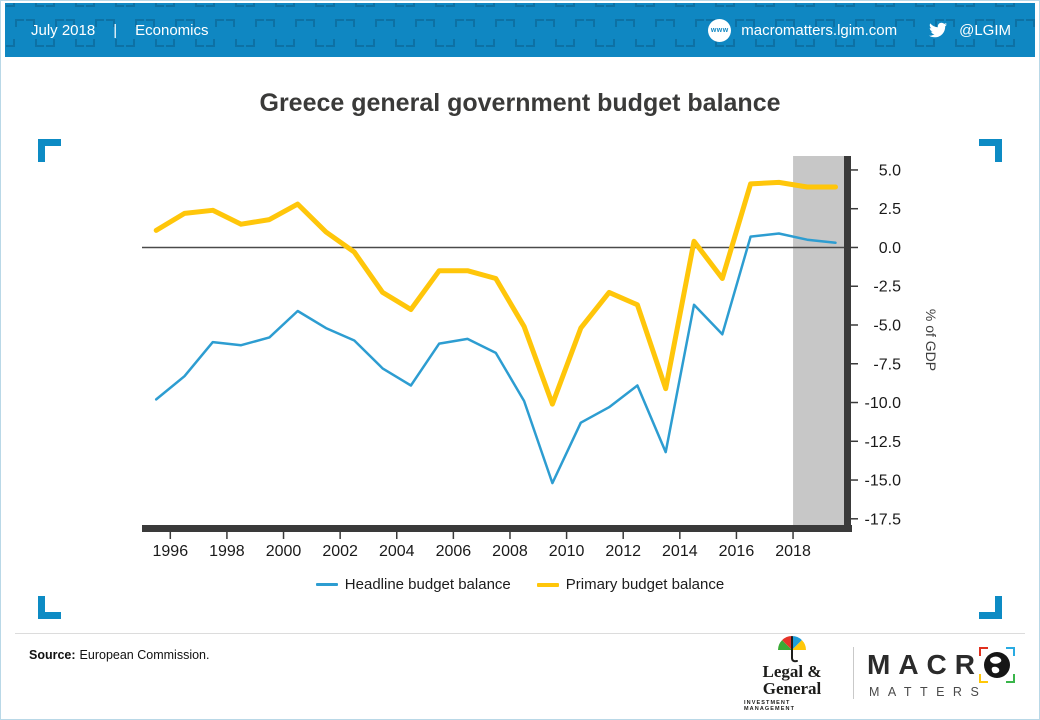 The width and height of the screenshot is (1040, 720). What do you see at coordinates (887, 325) in the screenshot?
I see `y-tick-label: -5.0` at bounding box center [887, 325].